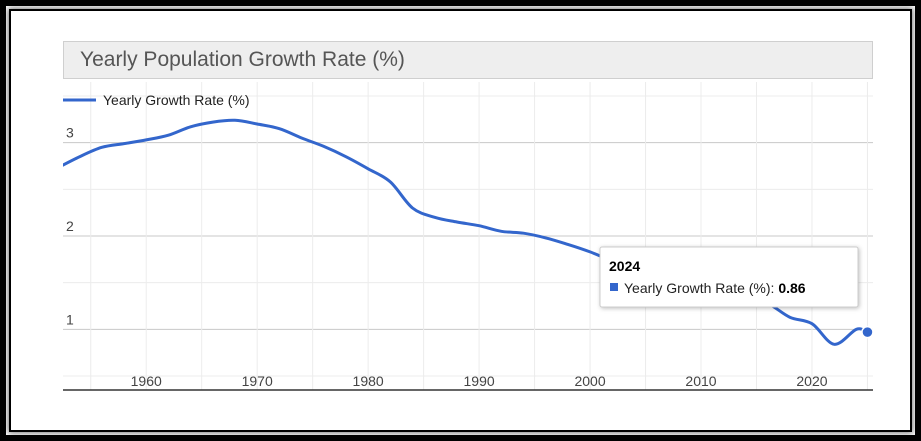 This screenshot has width=921, height=441. I want to click on x-axis: 1960 1970 1980 1990 2000 2010 2020, so click(479, 381).